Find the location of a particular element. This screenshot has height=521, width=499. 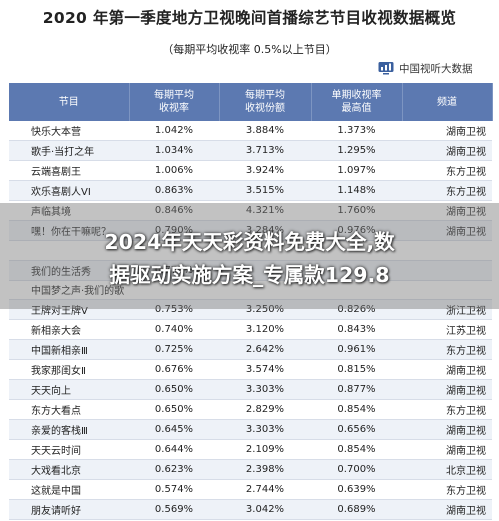

cell-rating: 0.623% is located at coordinates (174, 469).